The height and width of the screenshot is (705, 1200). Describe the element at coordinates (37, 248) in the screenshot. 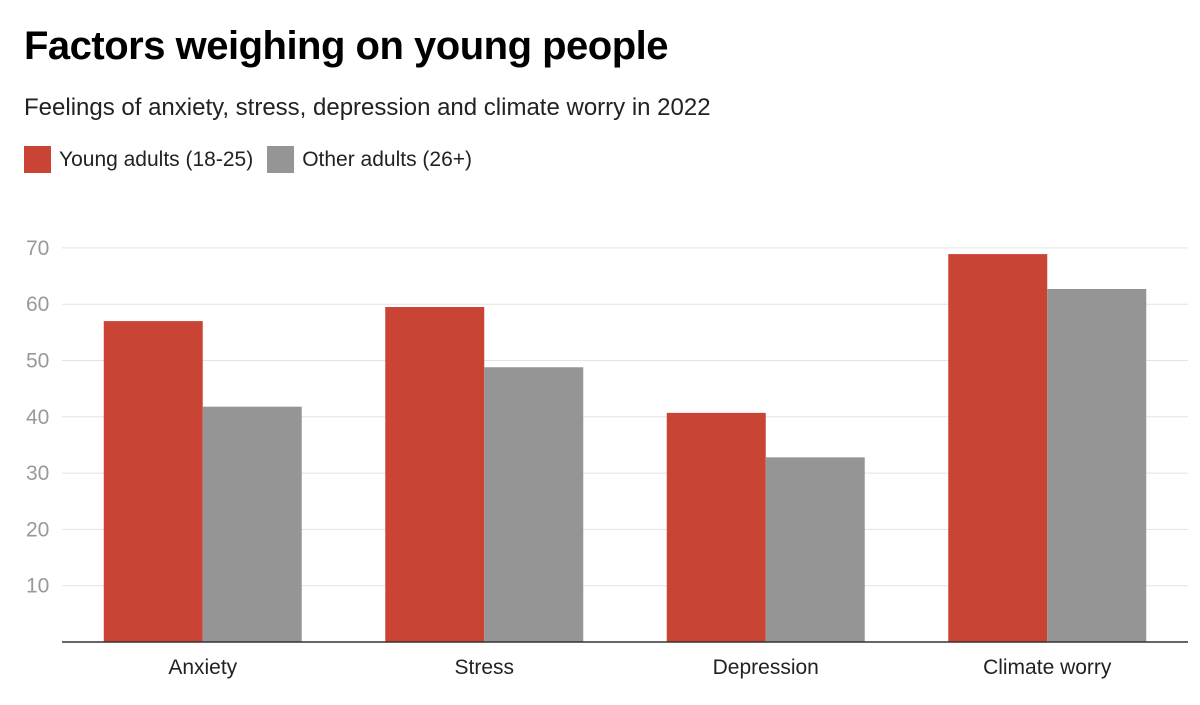

I see `y-tick-label-70: 70` at that location.